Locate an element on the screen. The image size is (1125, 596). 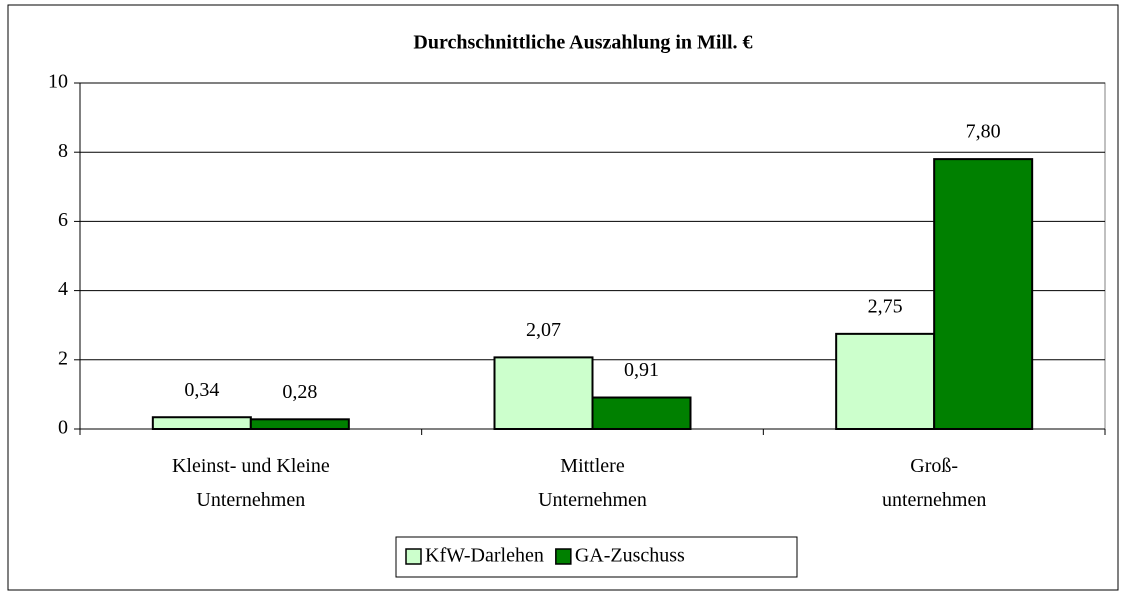
legend is located at coordinates (596, 557).